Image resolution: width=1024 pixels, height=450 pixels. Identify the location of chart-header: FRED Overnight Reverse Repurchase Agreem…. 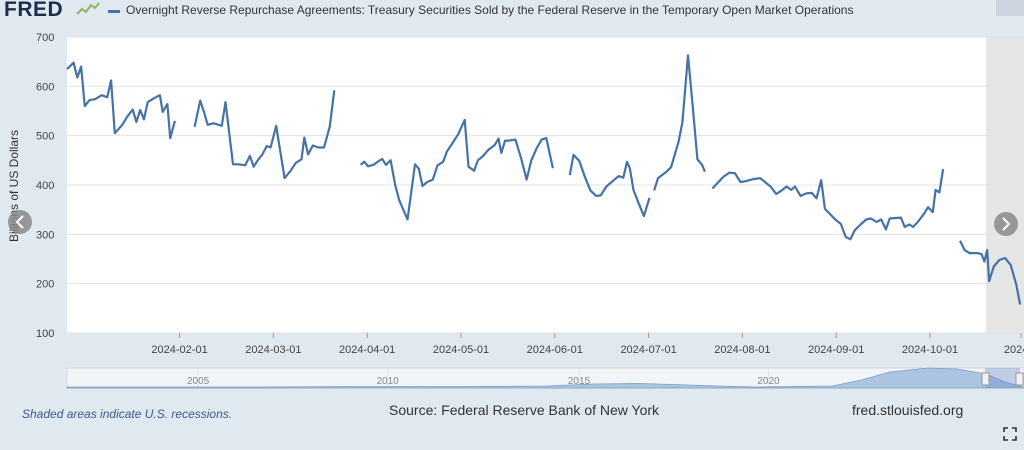
(512, 13).